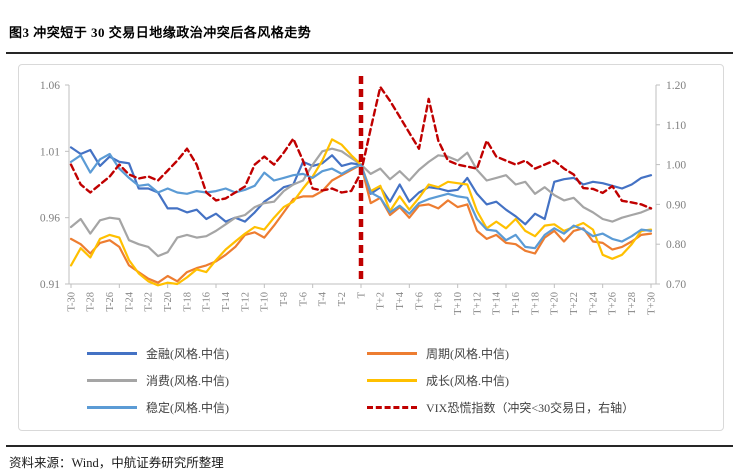 This screenshot has height=476, width=739. What do you see at coordinates (207, 301) in the screenshot?
I see `svg-text: T-16` at bounding box center [207, 301].